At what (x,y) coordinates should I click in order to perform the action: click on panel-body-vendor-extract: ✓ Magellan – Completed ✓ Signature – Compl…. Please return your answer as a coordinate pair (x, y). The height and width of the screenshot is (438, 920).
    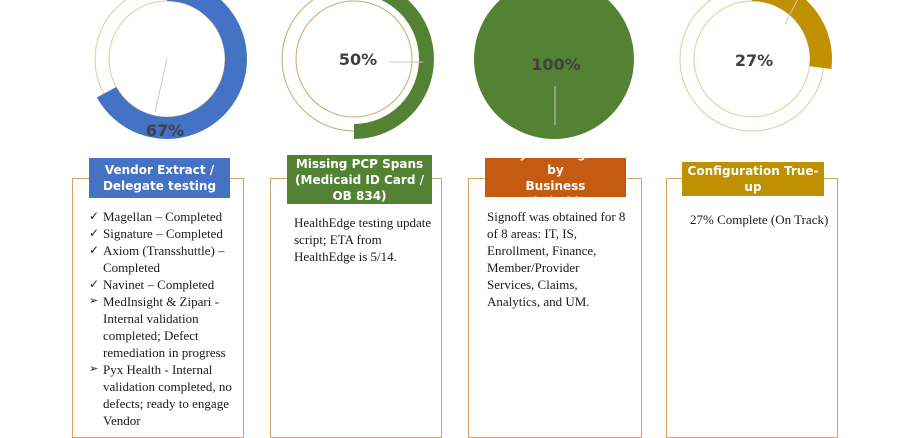
    Looking at the image, I should click on (164, 318).